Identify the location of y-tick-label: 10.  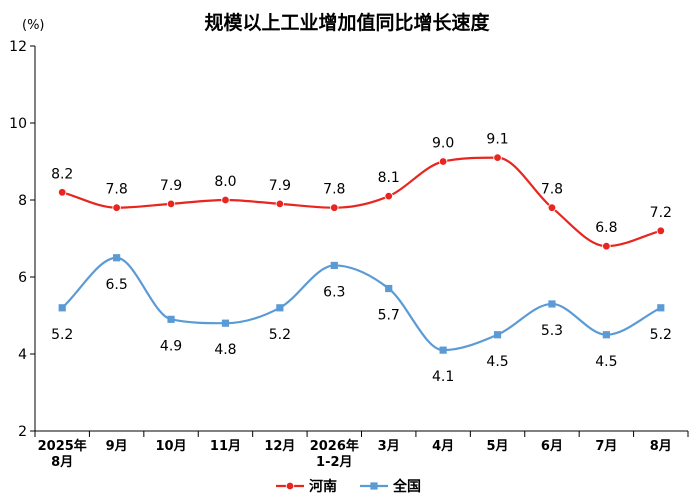
(18, 124).